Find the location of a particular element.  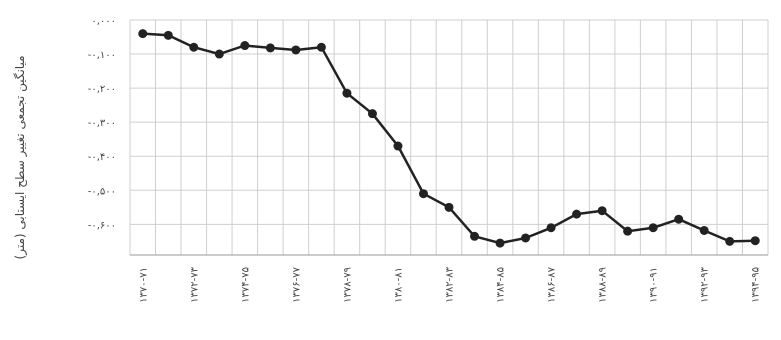

x-tick-label: ۱۳۷۴-۷۵ is located at coordinates (245, 285).